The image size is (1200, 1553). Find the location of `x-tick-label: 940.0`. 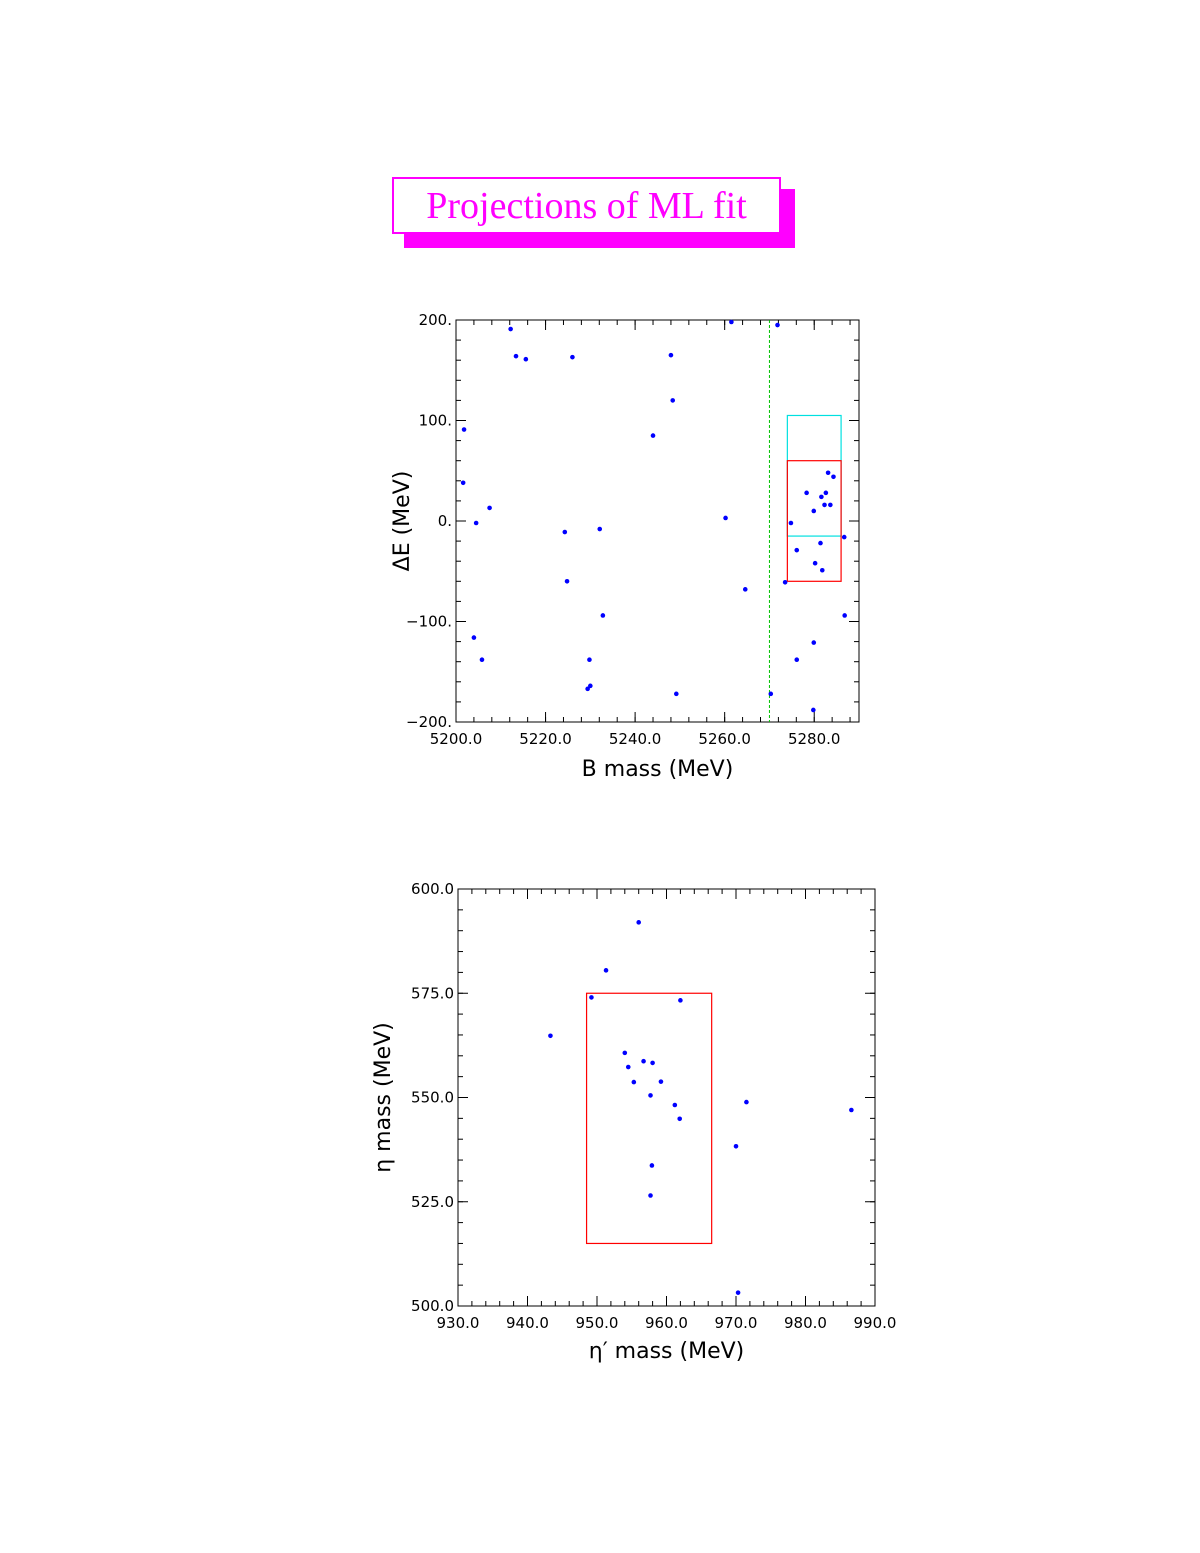

x-tick-label: 940.0 is located at coordinates (527, 1323).